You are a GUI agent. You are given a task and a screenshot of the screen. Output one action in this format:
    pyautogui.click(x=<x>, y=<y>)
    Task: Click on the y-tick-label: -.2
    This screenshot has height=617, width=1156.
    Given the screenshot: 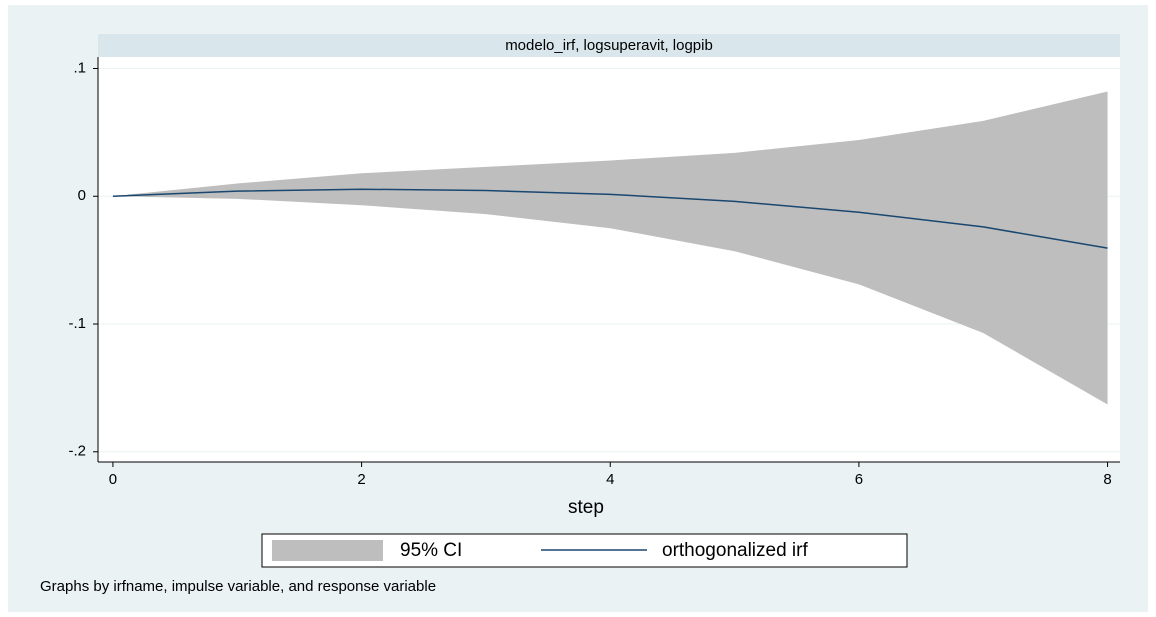 What is the action you would take?
    pyautogui.click(x=77, y=451)
    